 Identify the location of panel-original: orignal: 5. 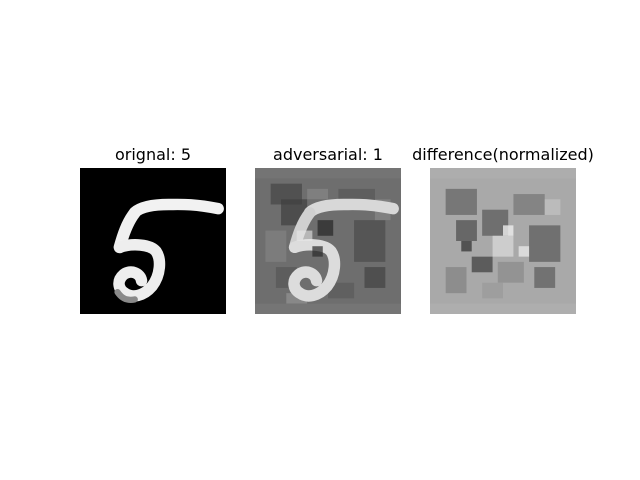
(153, 230).